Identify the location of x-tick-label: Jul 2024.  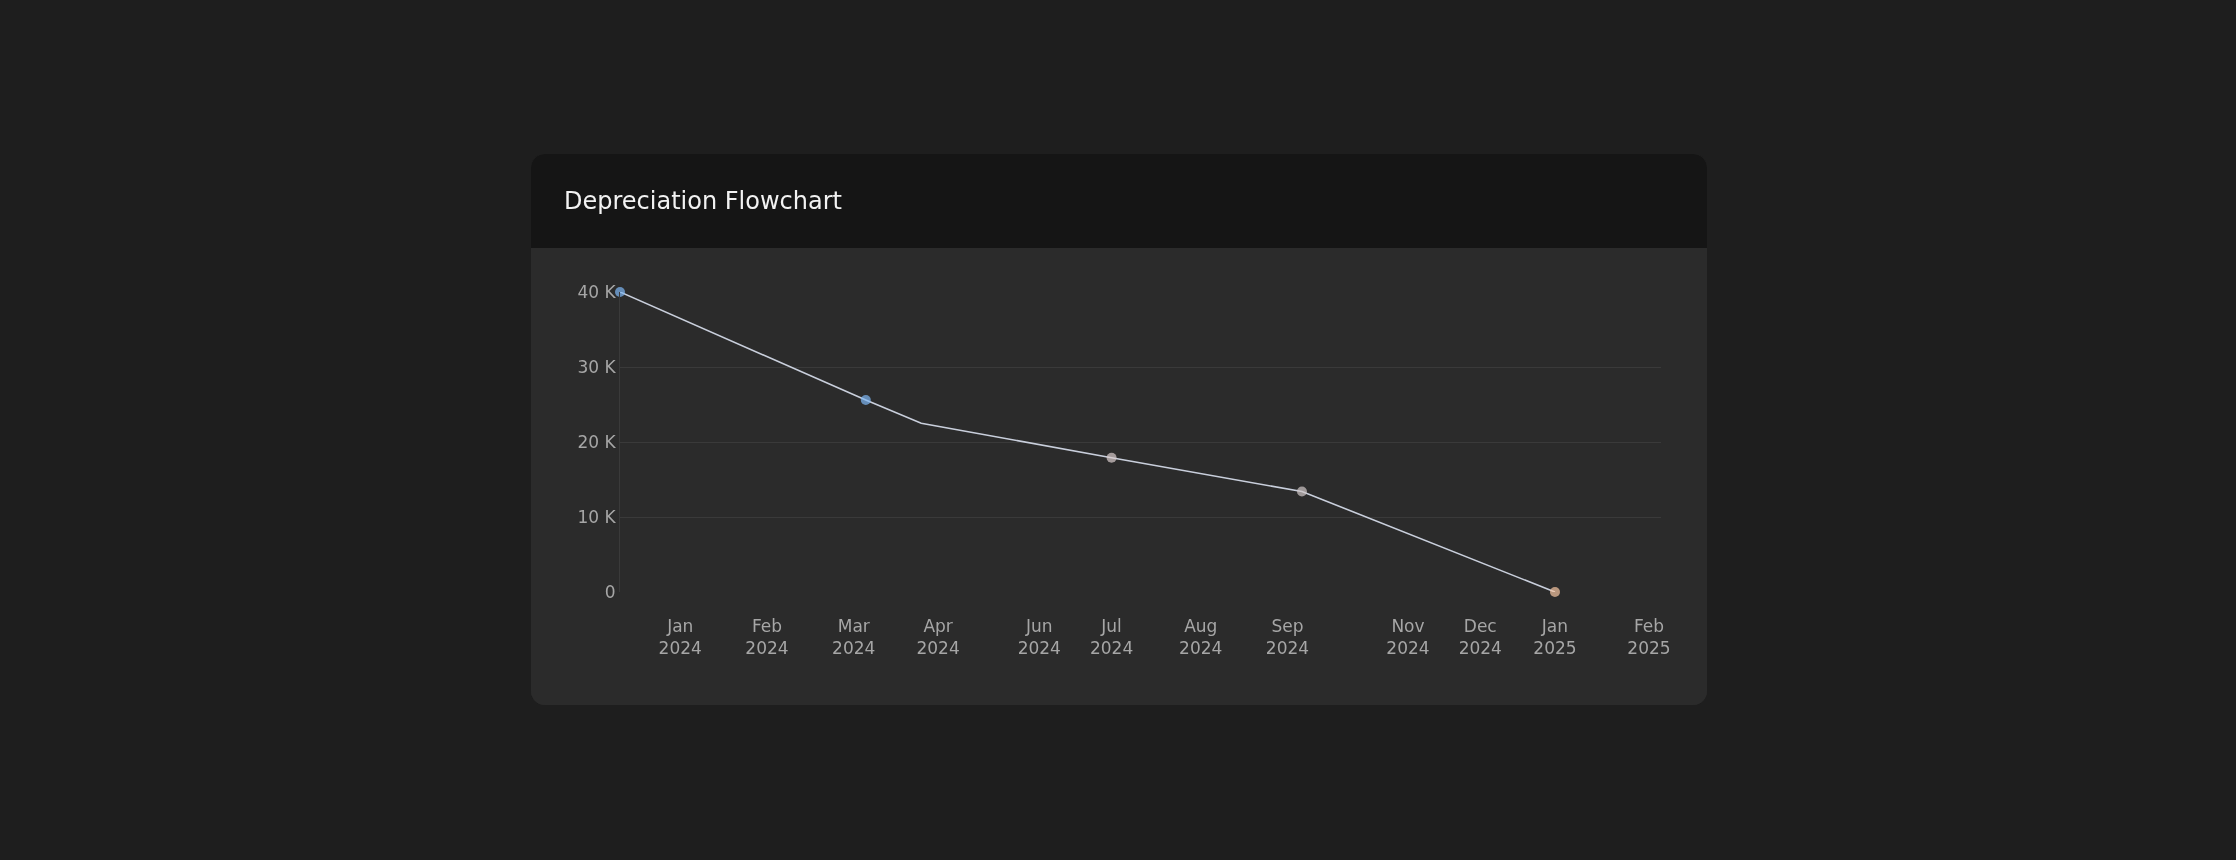
(1111, 637).